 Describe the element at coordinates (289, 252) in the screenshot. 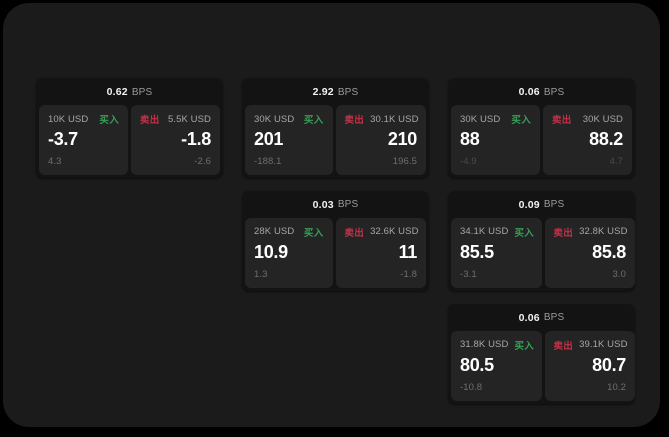

I see `buy-panel: 28K USD 买入 10.9 1.3` at that location.